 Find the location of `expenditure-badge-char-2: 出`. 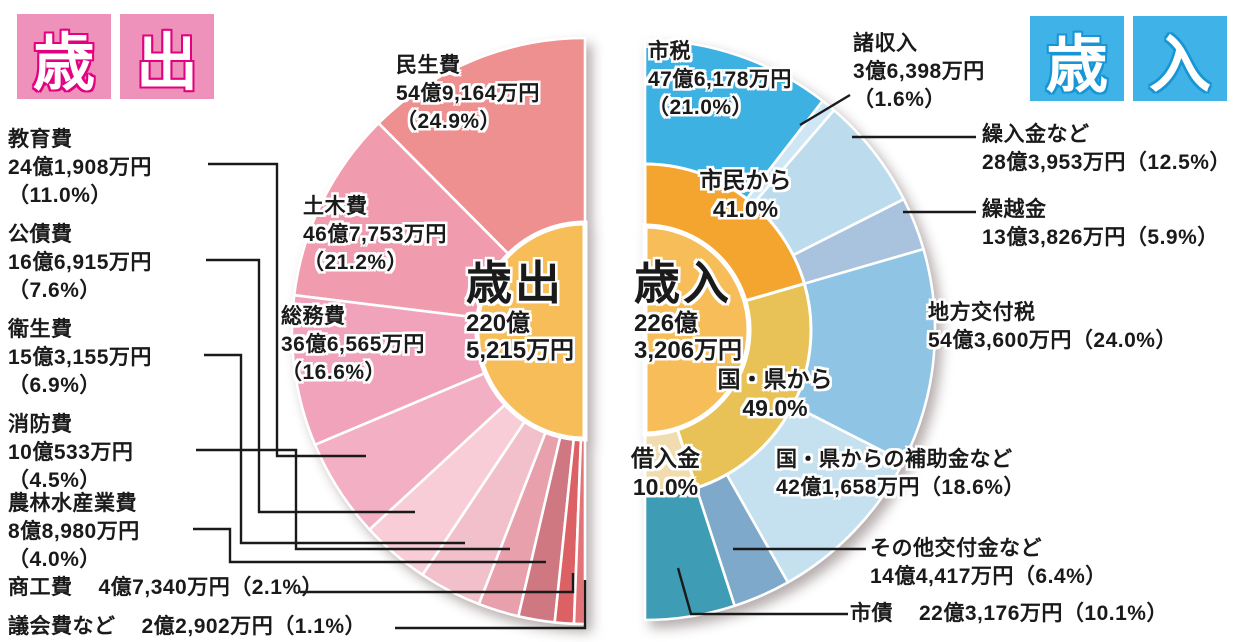

expenditure-badge-char-2: 出 is located at coordinates (167, 56).